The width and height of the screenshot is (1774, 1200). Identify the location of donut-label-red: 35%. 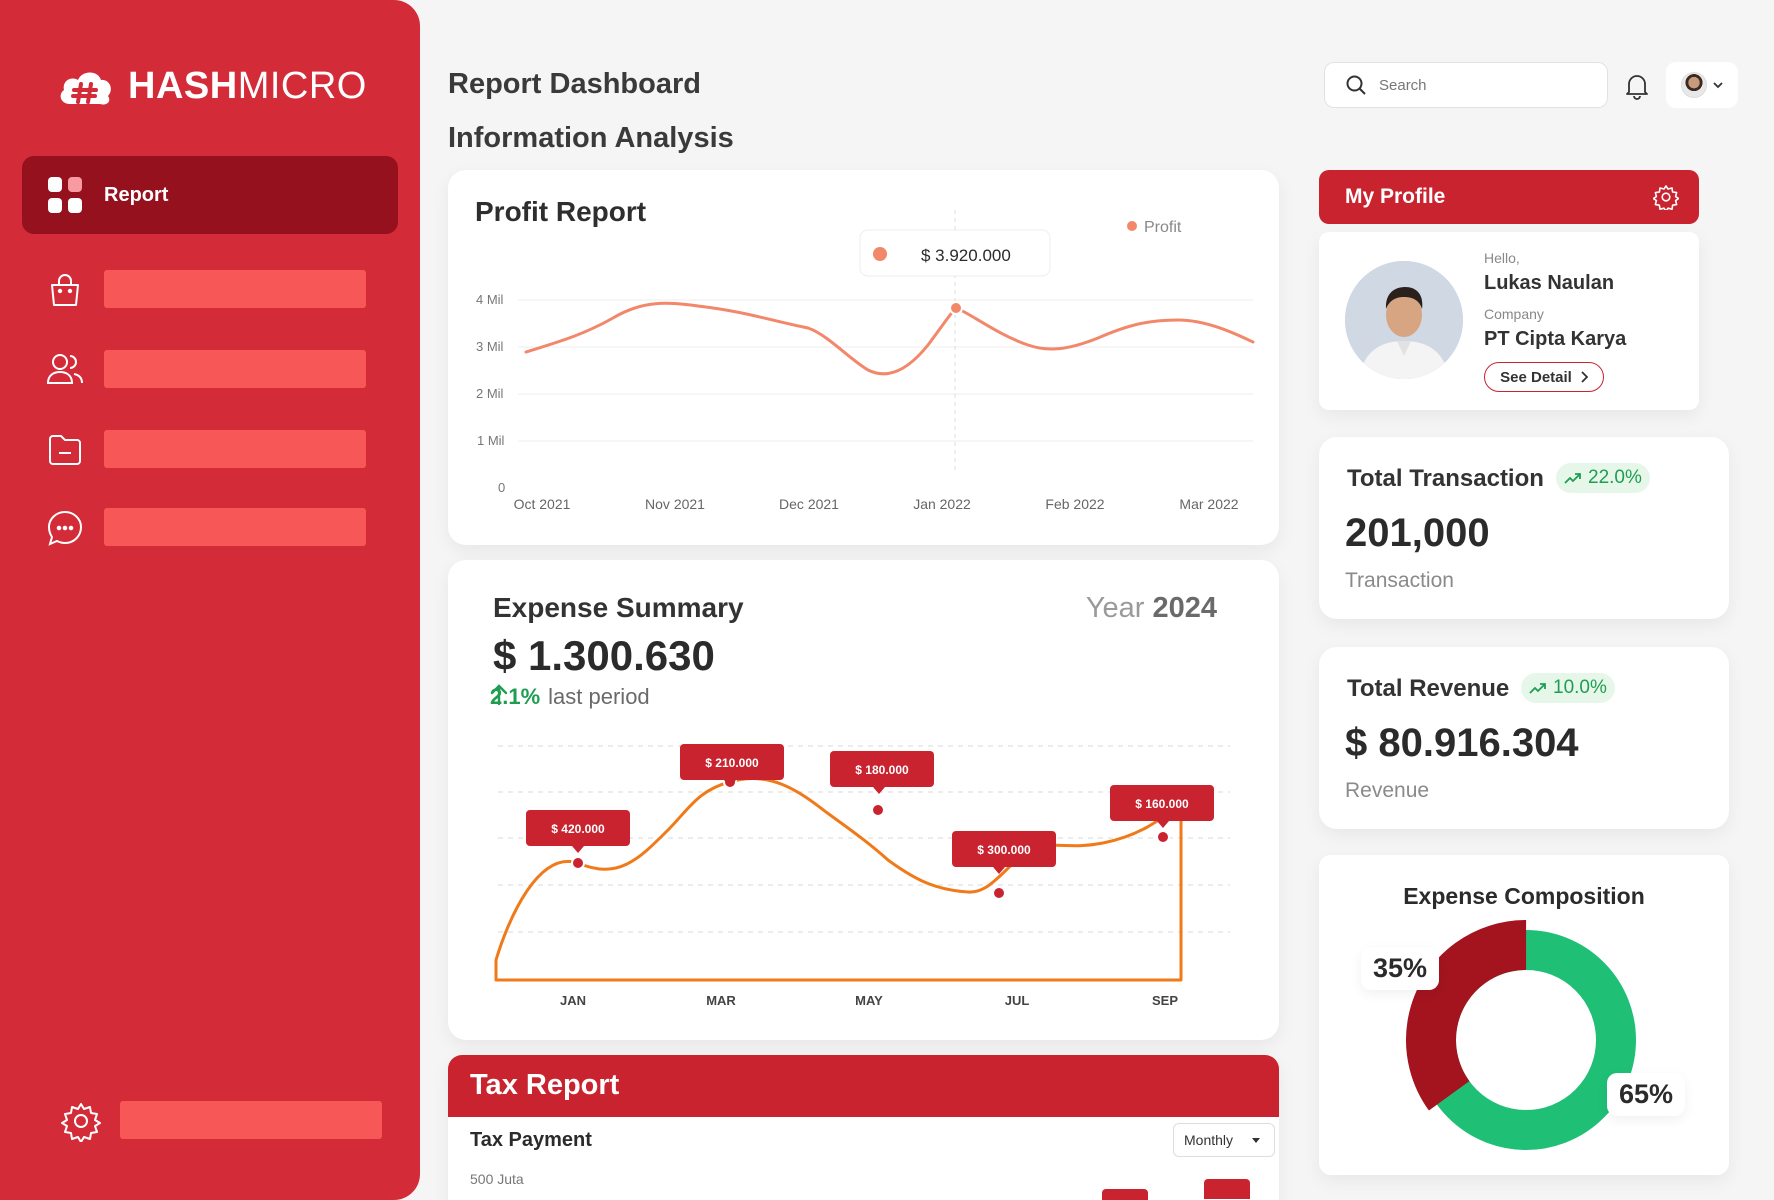
(1400, 968).